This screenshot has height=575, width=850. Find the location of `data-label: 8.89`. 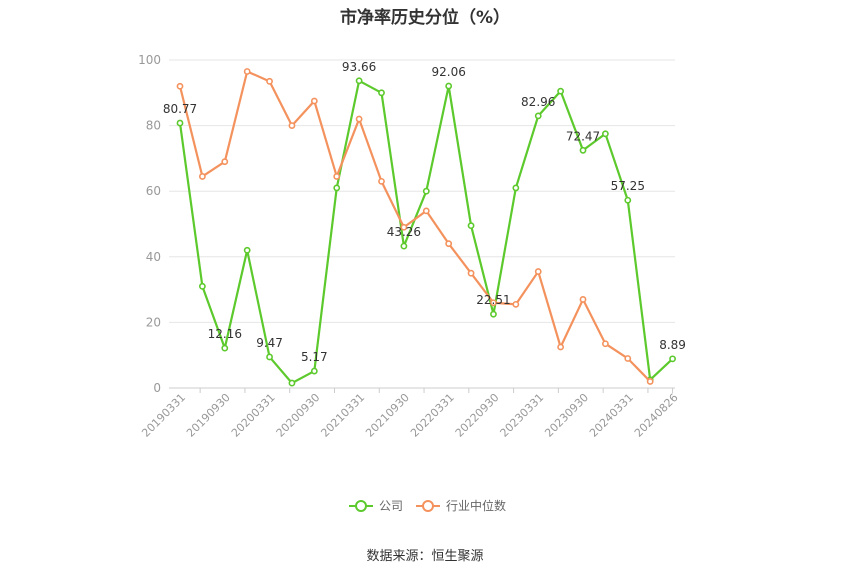

data-label: 8.89 is located at coordinates (672, 345).